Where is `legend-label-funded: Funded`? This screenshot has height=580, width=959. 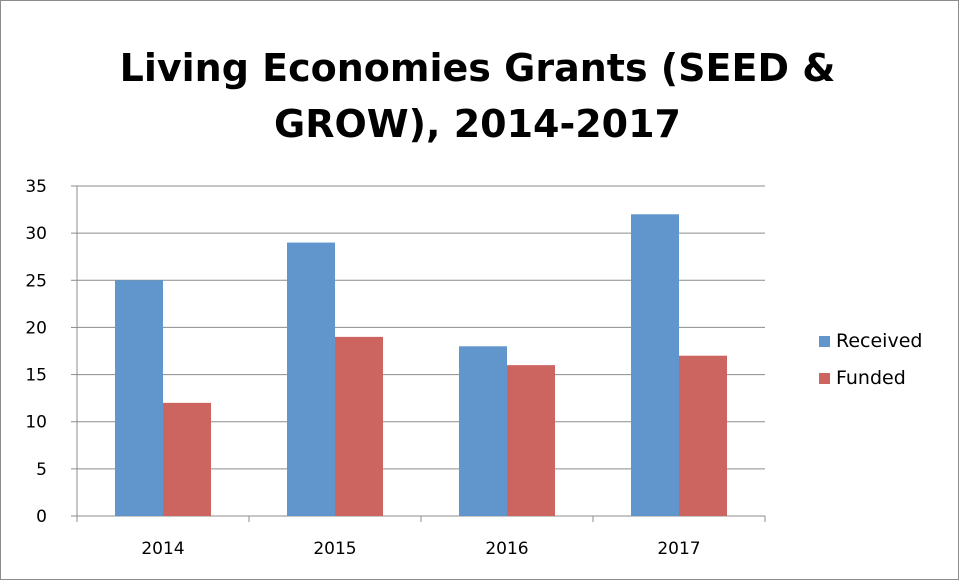 legend-label-funded: Funded is located at coordinates (871, 378).